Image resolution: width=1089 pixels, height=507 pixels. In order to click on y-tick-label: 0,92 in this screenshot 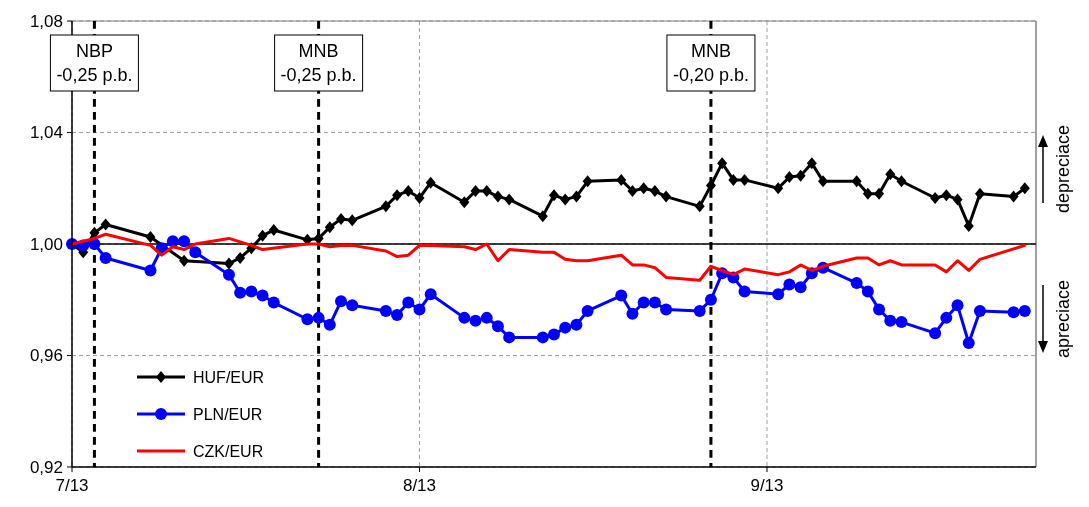, I will do `click(46, 467)`.